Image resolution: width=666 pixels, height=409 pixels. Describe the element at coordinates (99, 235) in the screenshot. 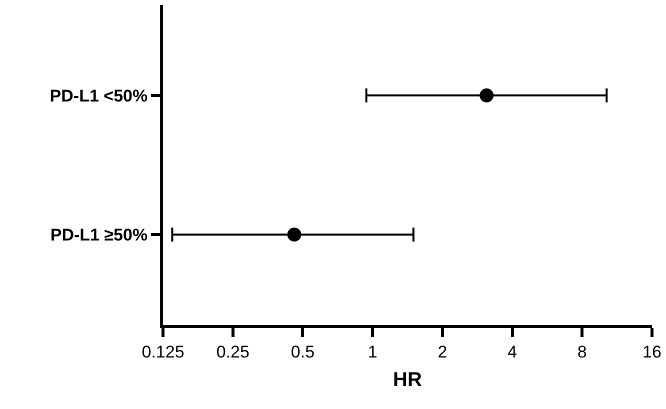

I see `y-tick-label: PD-L1 ≥50%` at that location.